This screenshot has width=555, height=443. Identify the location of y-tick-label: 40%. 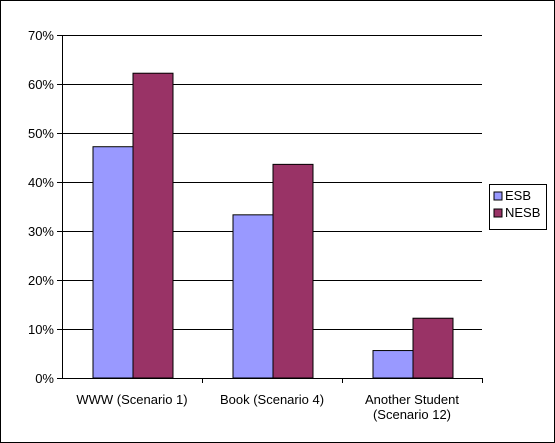
(41, 182).